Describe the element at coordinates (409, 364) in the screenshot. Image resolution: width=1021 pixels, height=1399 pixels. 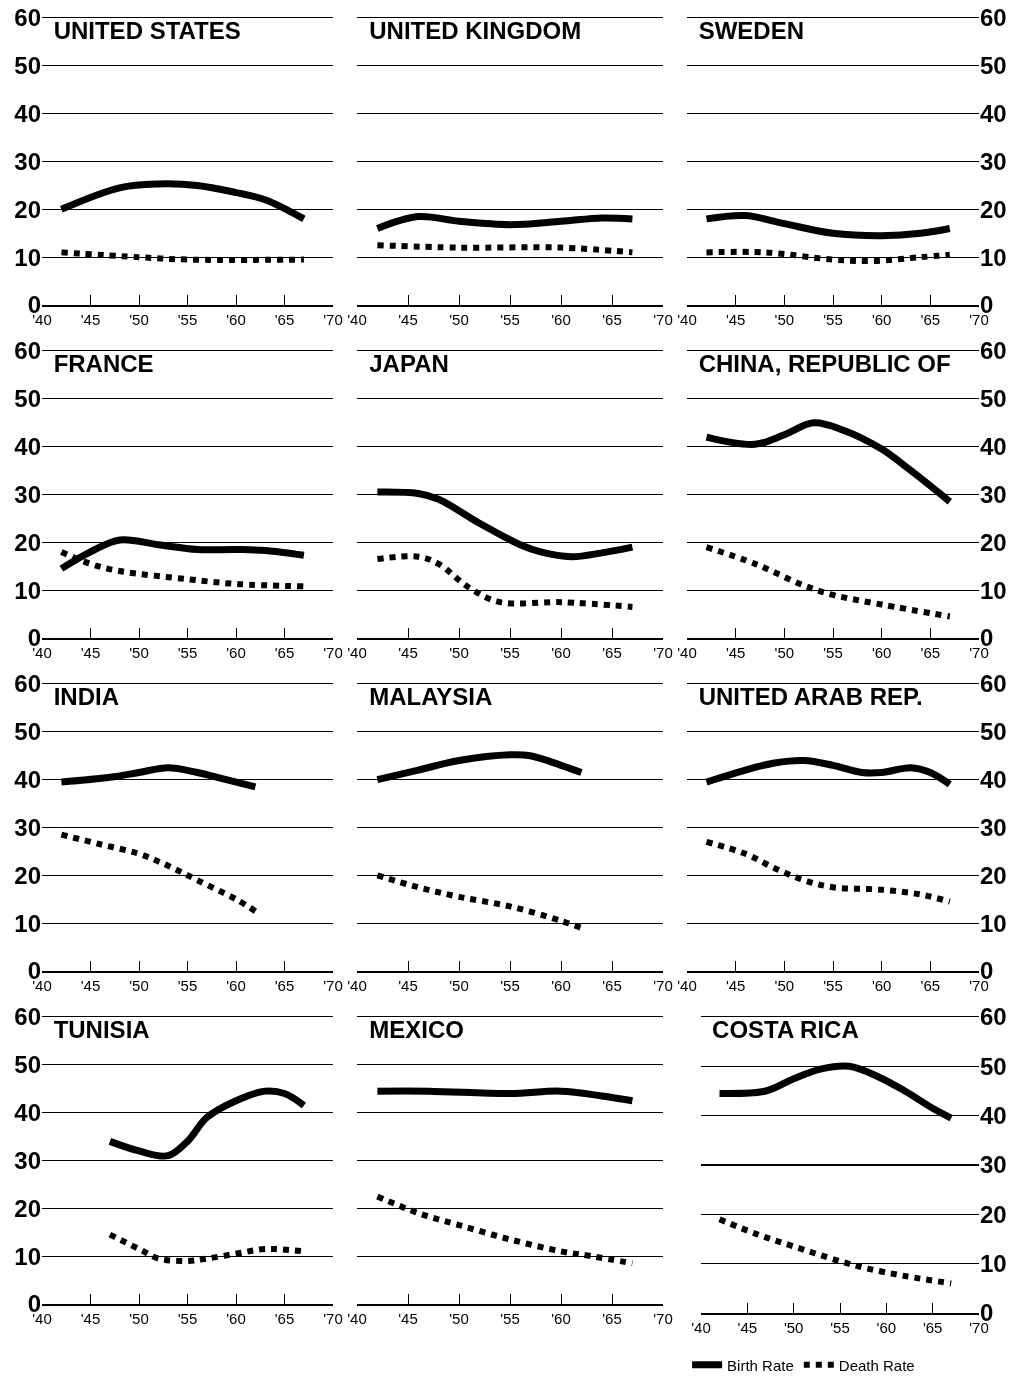
I see `chart-title: JAPAN` at that location.